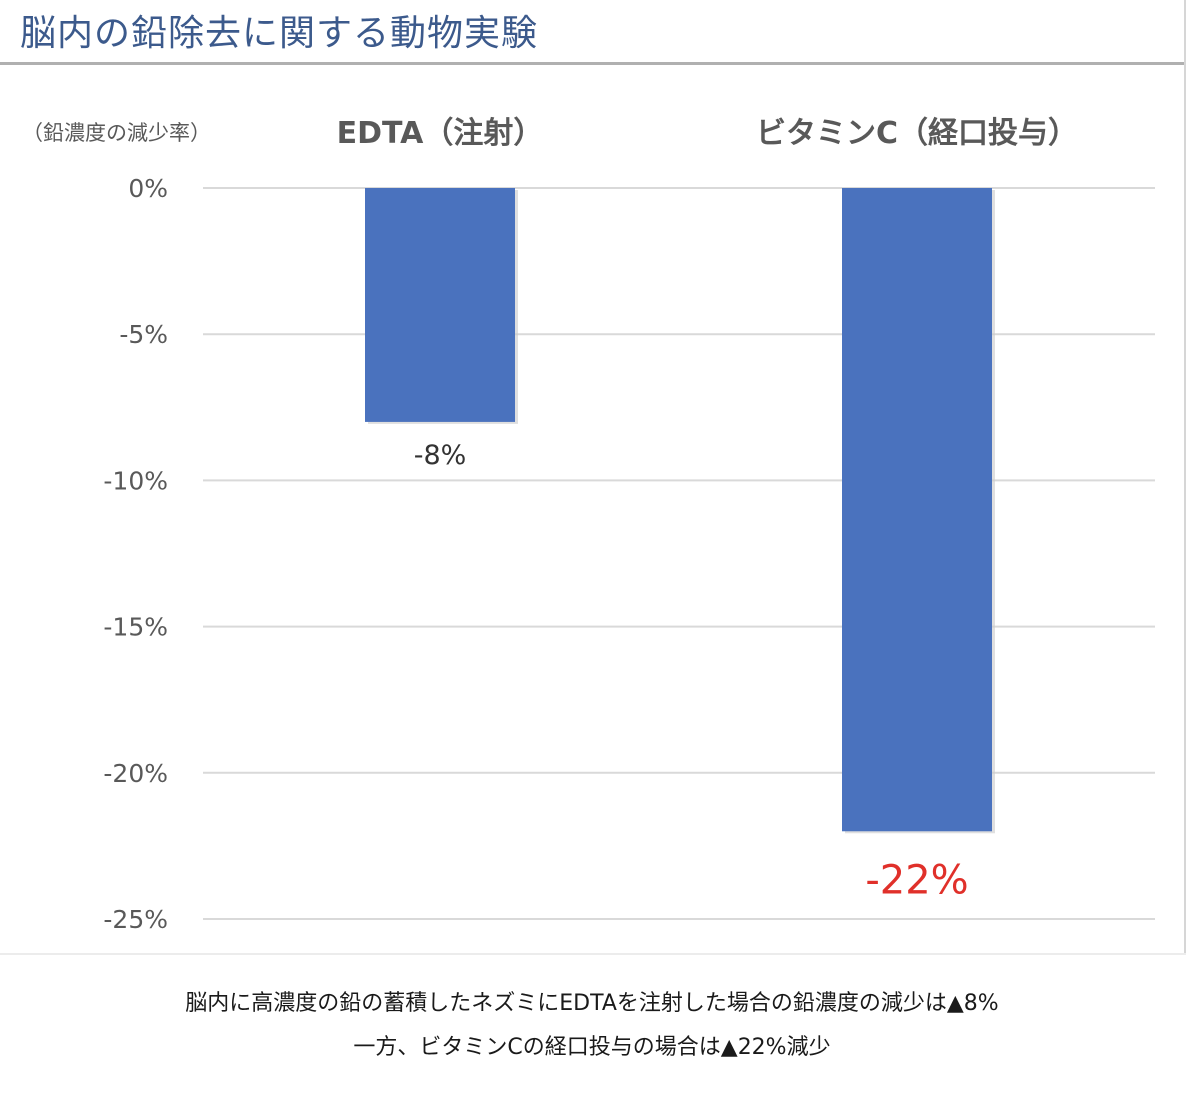 The image size is (1200, 1102). Describe the element at coordinates (592, 1003) in the screenshot. I see `caption-line-1: 脳内に高濃度の鉛の蓄積したネズミにEDTAを注射した場合の鉛濃度の減少は▲8%` at that location.